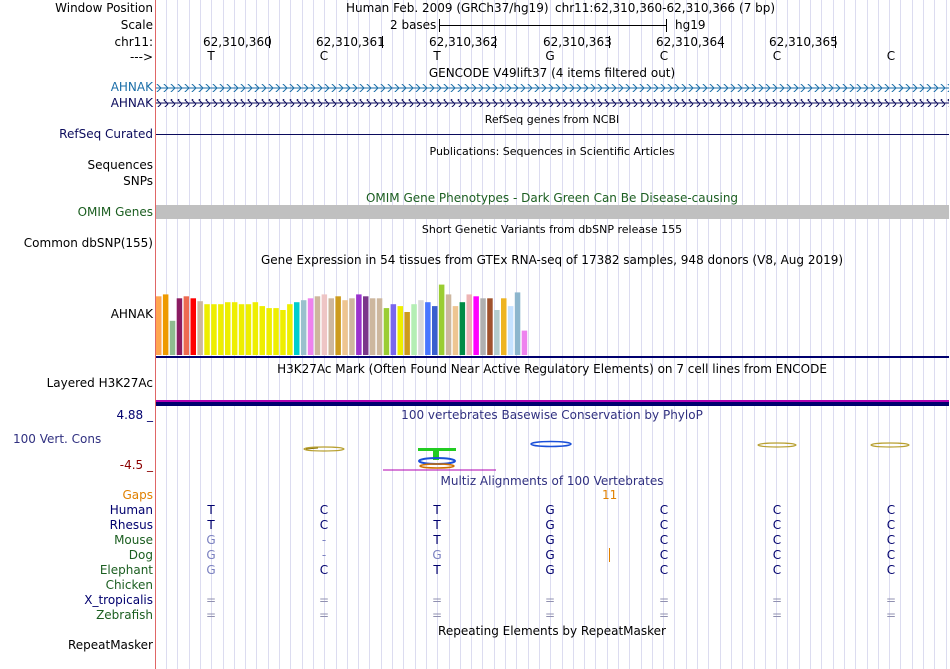  I want to click on aligned-base: T, so click(437, 525).